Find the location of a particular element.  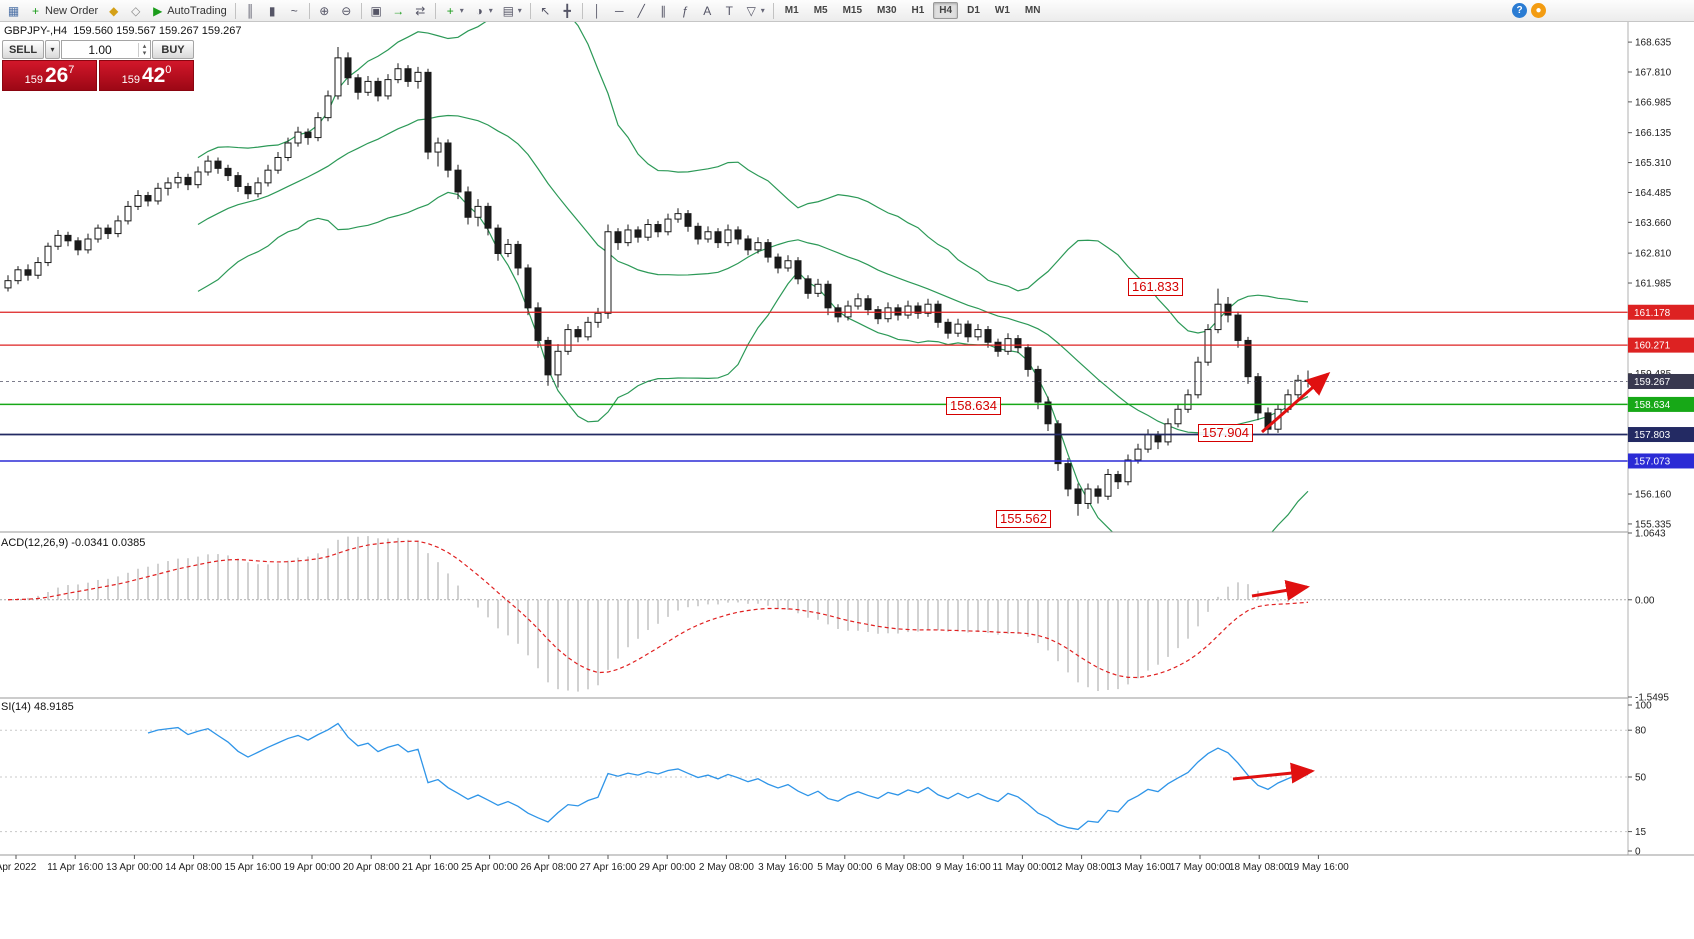

equidistant-channel-icon-glyph: ∥ is located at coordinates (663, 10).